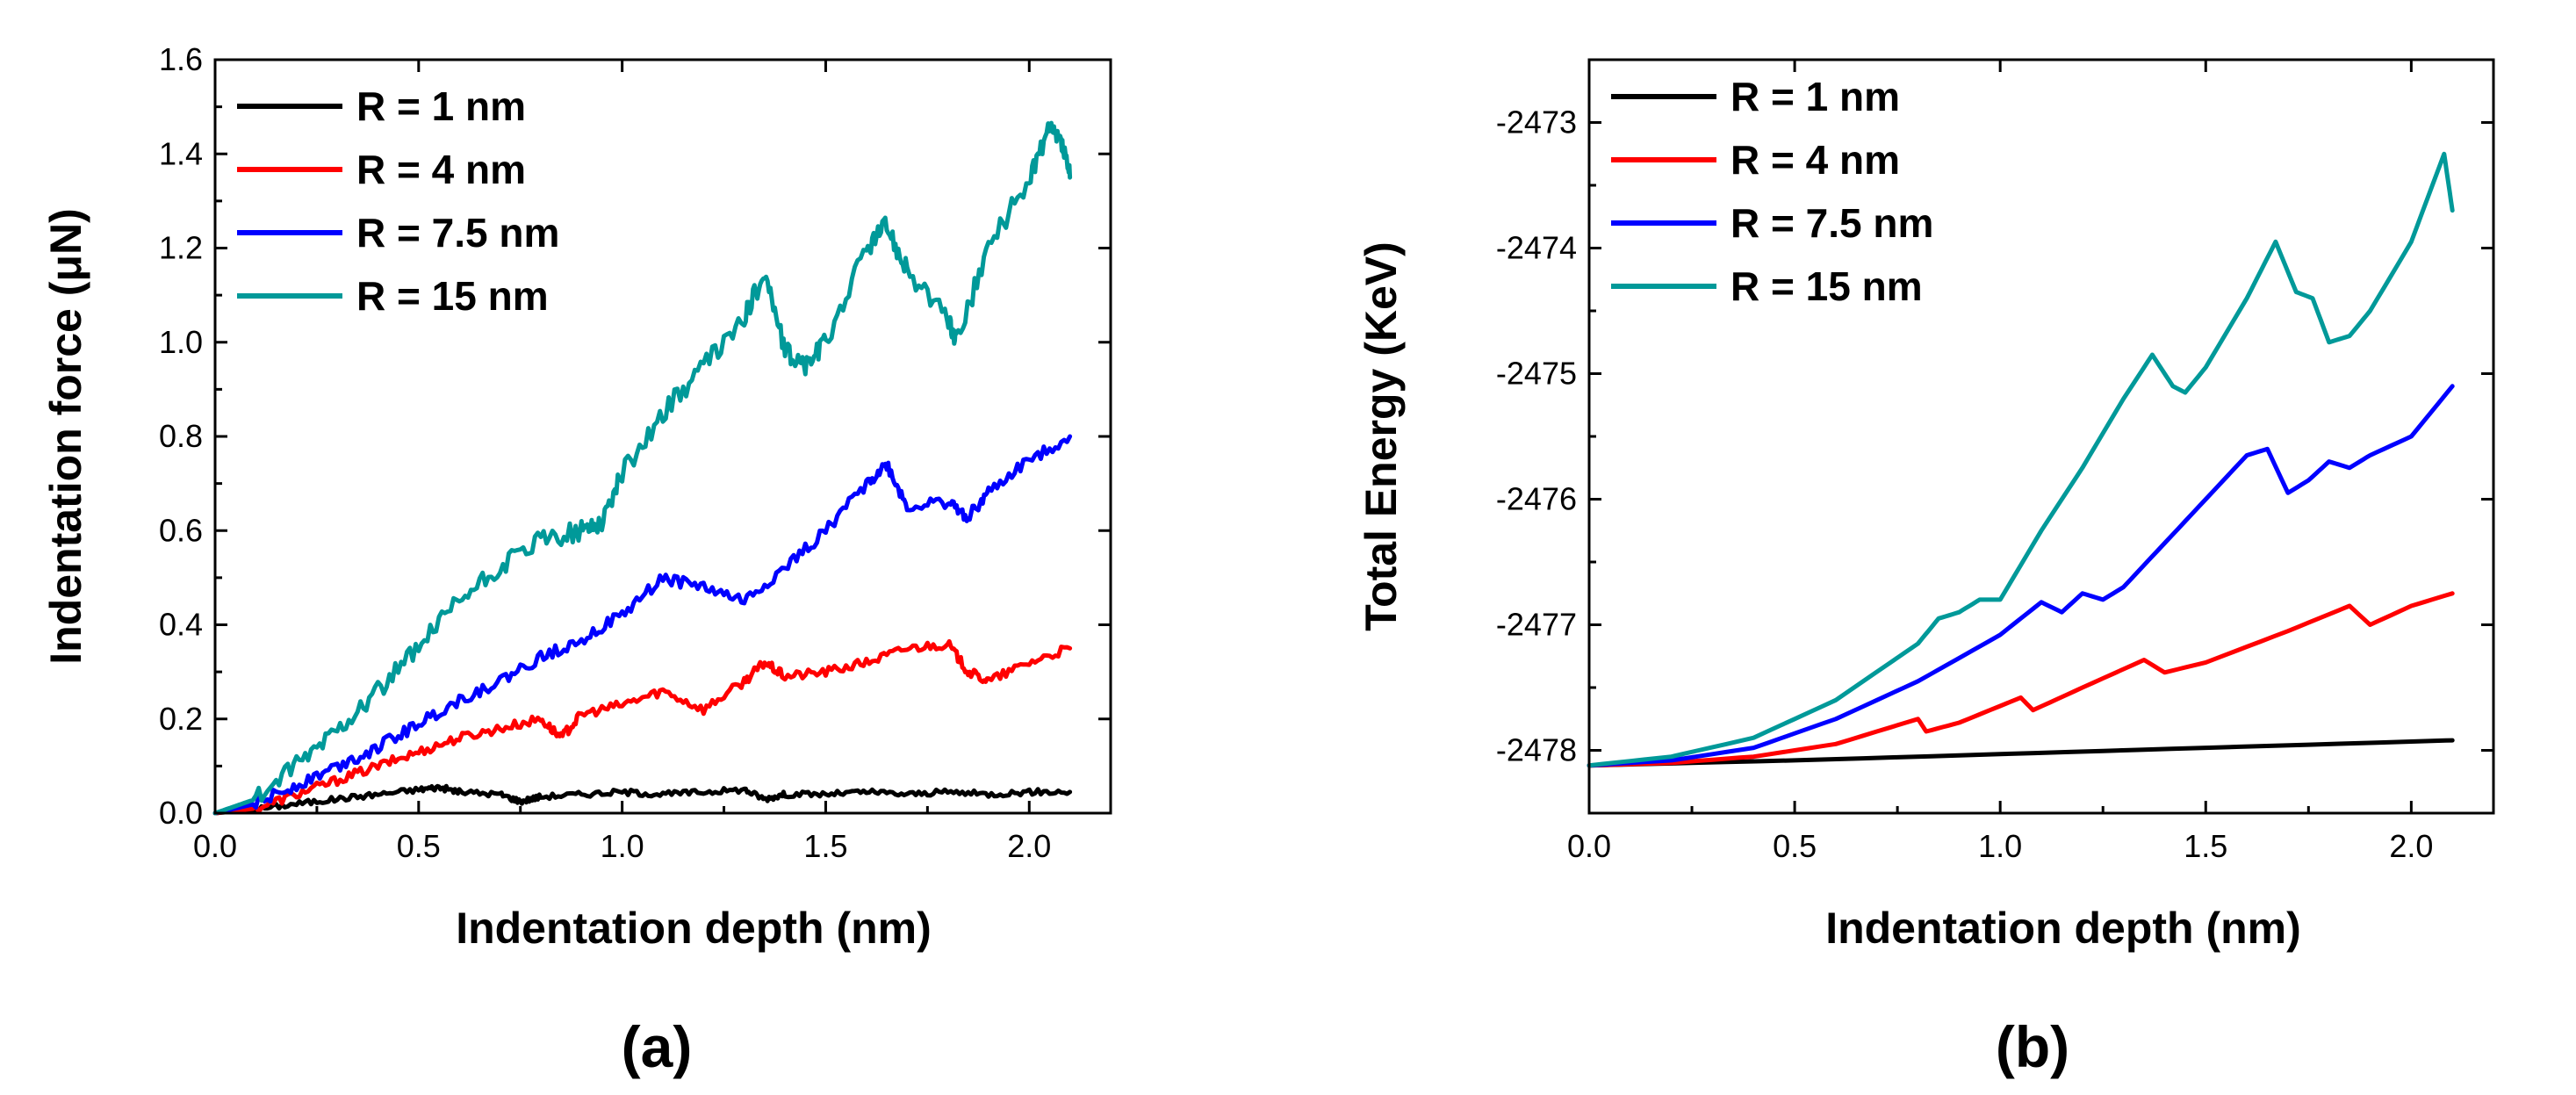 This screenshot has width=2576, height=1095. I want to click on panel-a-y-tick-label: 0.2, so click(181, 719).